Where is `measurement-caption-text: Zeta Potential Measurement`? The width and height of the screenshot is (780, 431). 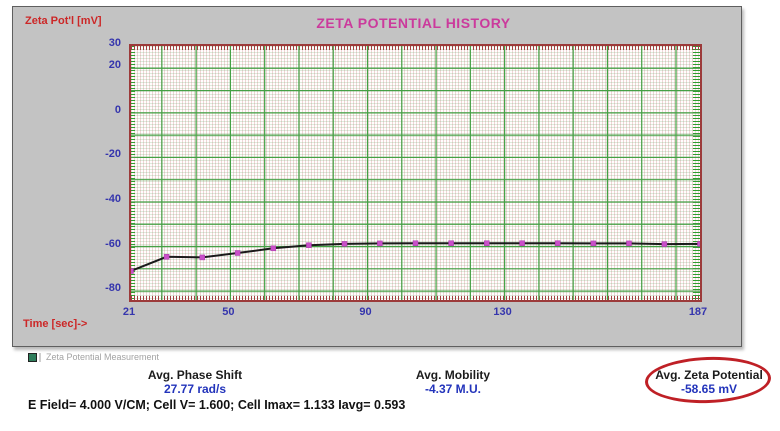
measurement-caption-text: Zeta Potential Measurement is located at coordinates (103, 357).